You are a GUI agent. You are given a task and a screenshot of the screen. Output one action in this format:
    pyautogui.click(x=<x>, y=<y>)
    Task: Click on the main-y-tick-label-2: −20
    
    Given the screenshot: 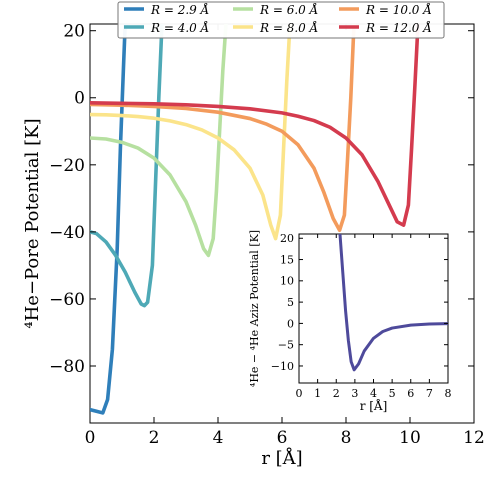 What is the action you would take?
    pyautogui.click(x=67, y=166)
    